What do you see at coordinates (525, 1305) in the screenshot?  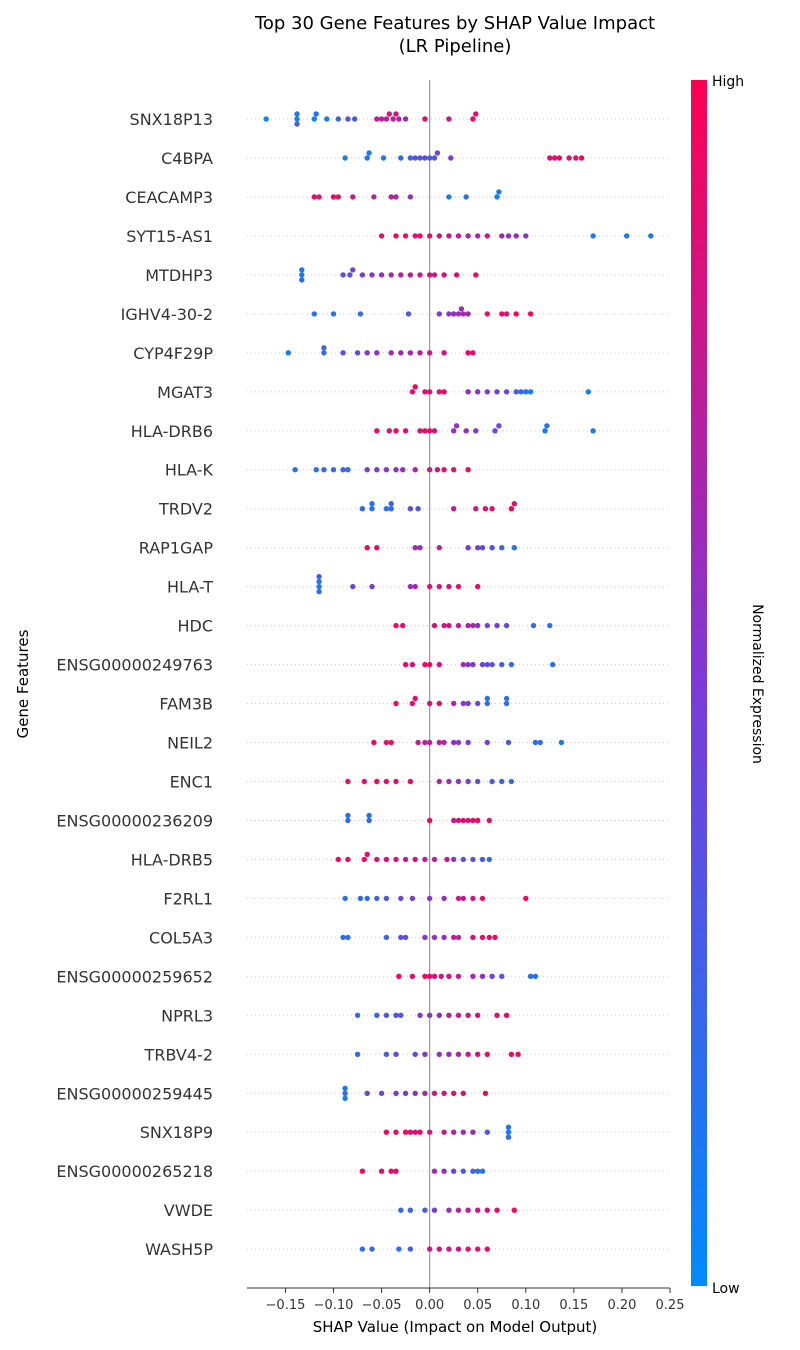 I see `x-tick-label: 0.10` at bounding box center [525, 1305].